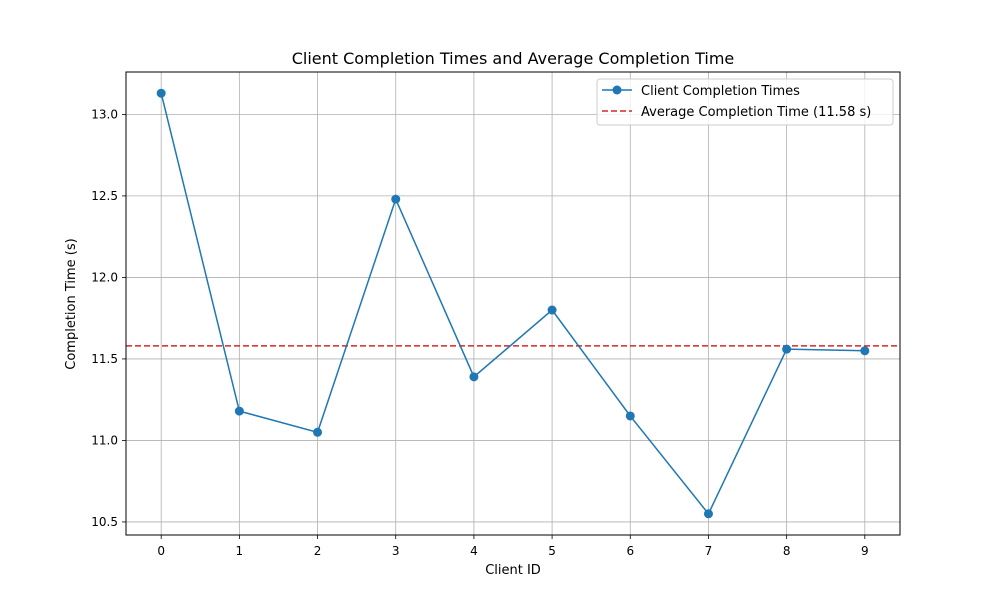 The image size is (1000, 600). What do you see at coordinates (240, 551) in the screenshot?
I see `x-tick-label: 1` at bounding box center [240, 551].